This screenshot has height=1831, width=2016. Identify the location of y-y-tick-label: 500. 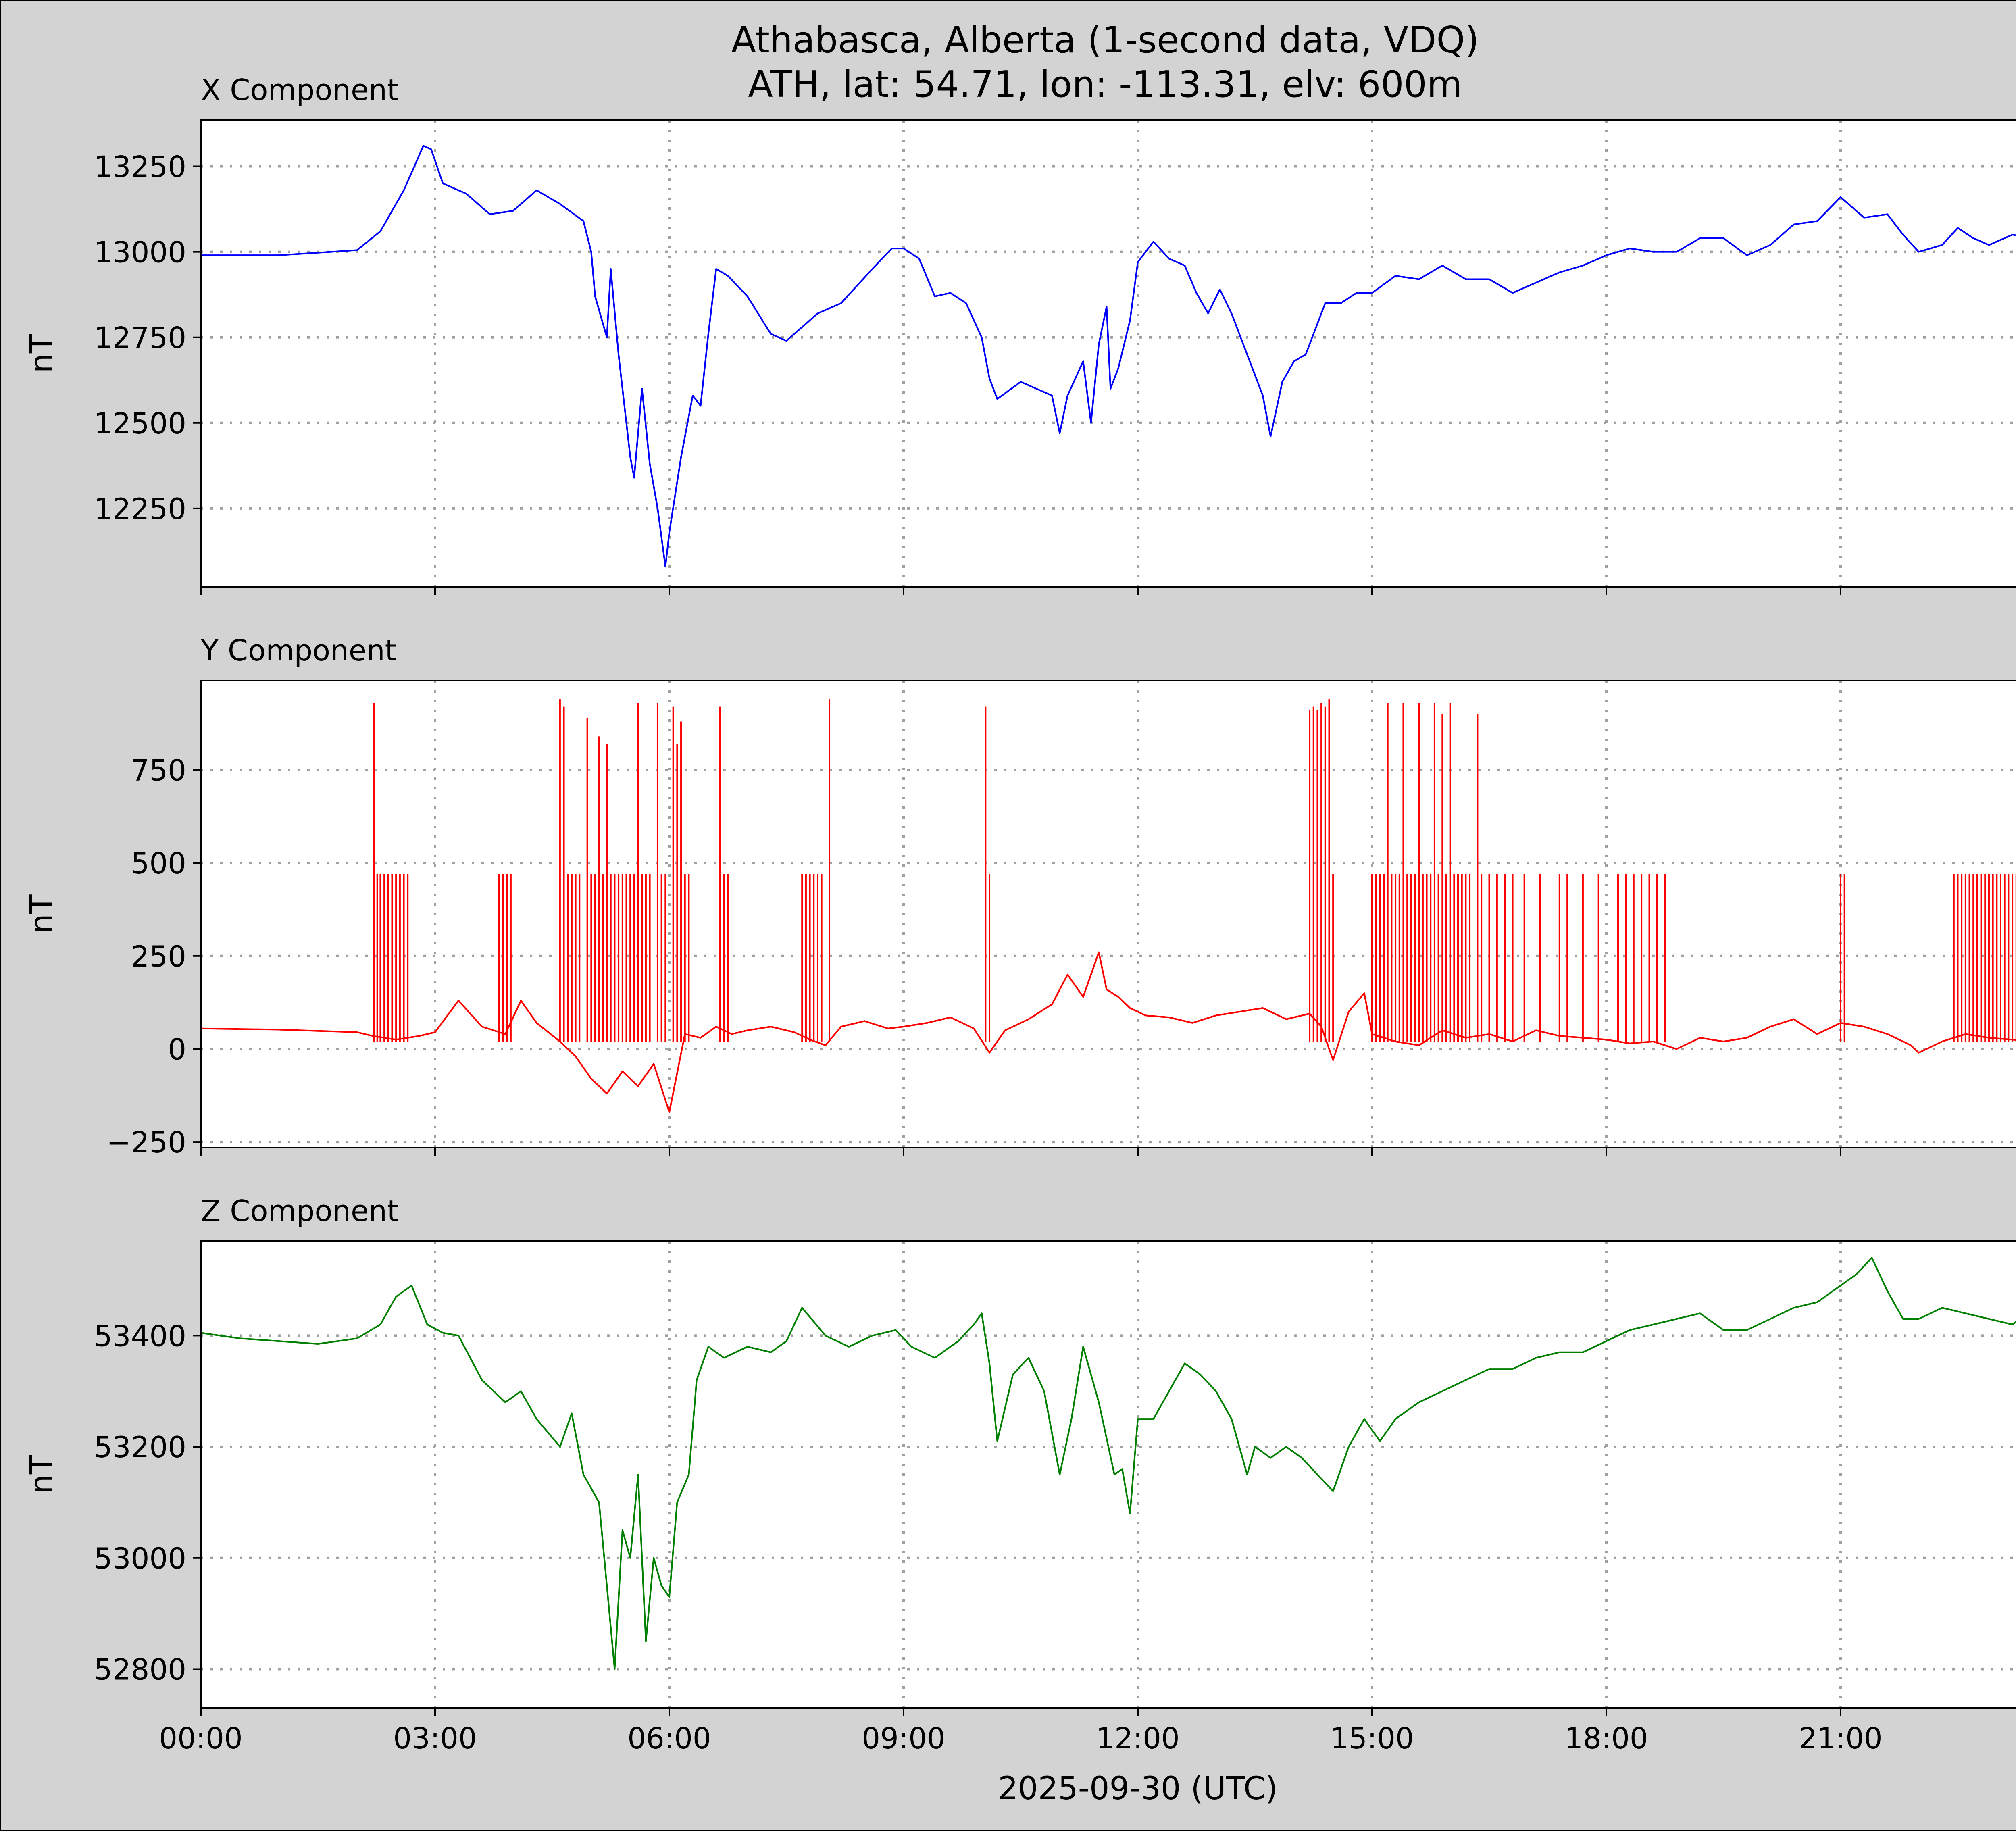
(158, 863).